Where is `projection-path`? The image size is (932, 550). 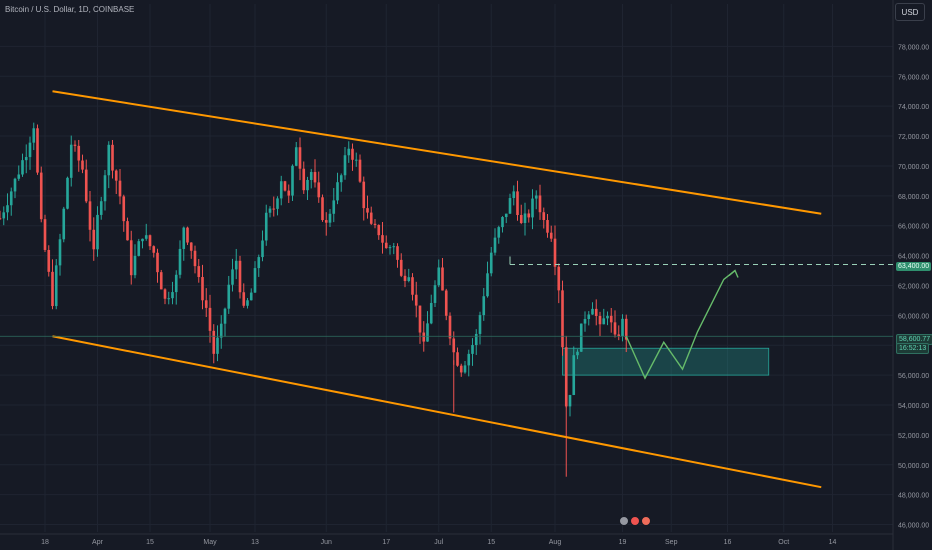
projection-path is located at coordinates (680, 324).